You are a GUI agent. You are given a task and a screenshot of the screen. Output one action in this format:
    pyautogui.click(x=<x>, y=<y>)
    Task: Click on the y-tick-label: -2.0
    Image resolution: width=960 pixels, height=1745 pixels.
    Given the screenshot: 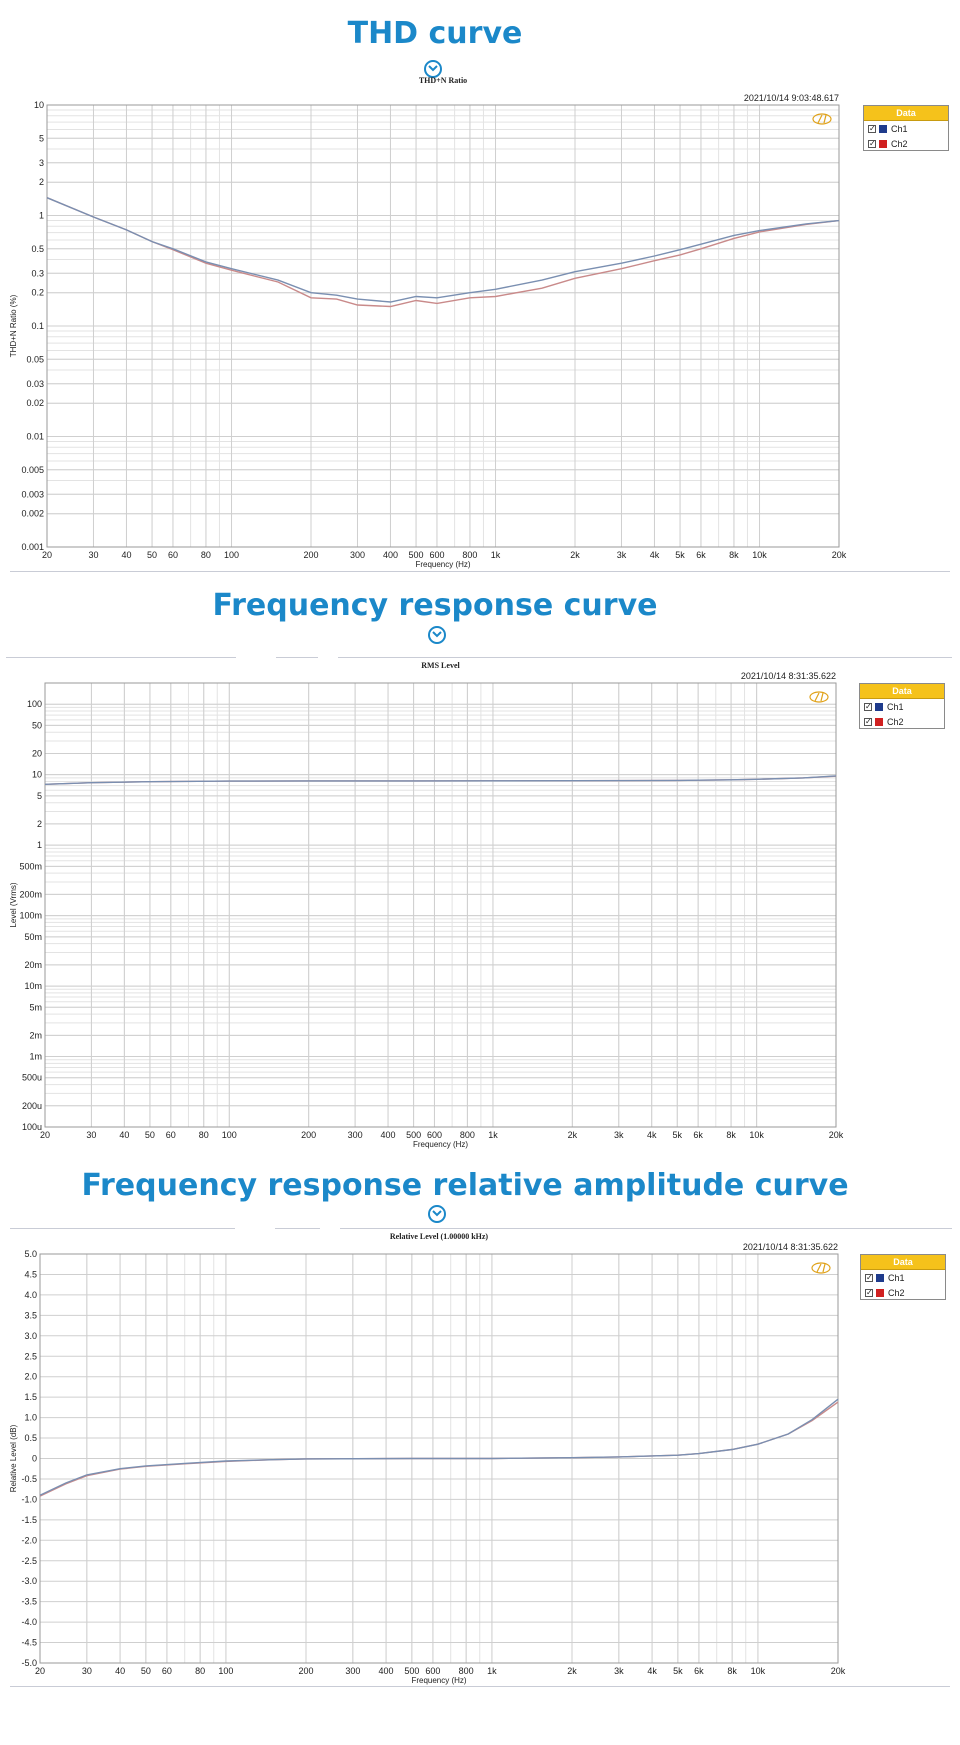 What is the action you would take?
    pyautogui.click(x=29, y=1540)
    